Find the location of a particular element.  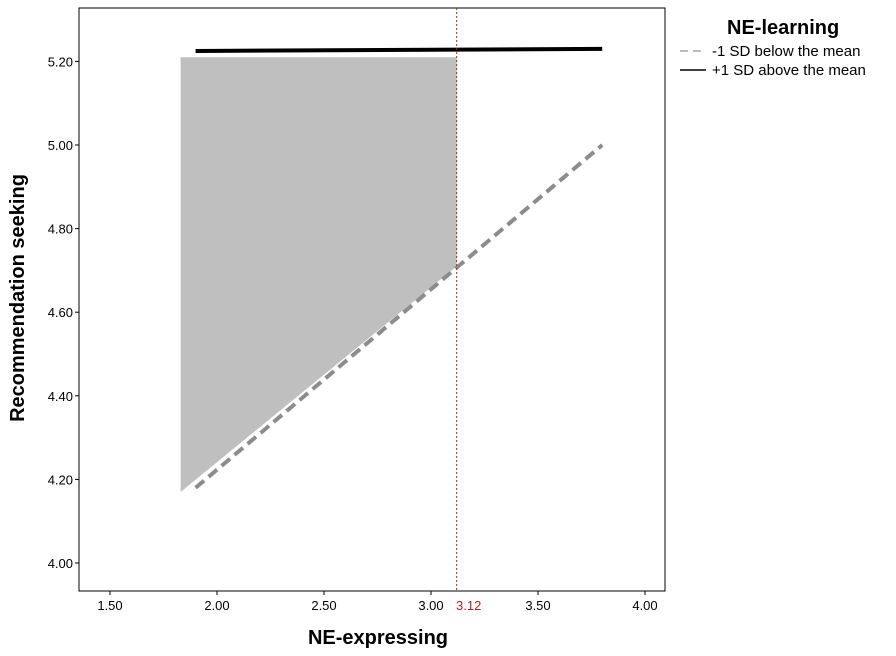

legend-title: NE-learning is located at coordinates (783, 28).